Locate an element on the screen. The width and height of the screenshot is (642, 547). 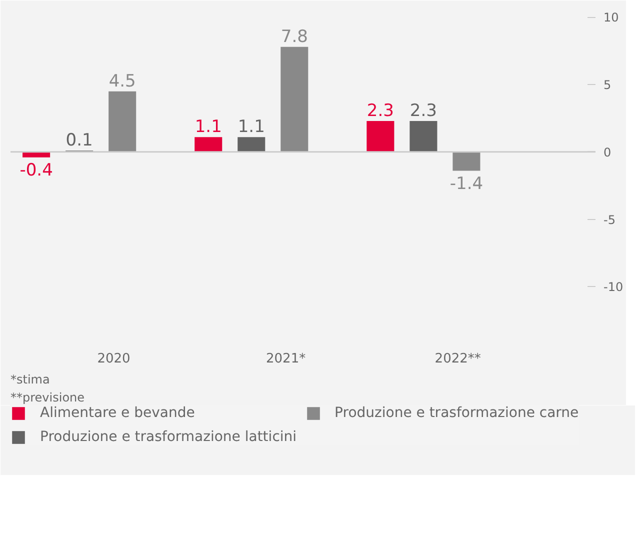
text: **previsione is located at coordinates (47, 397).